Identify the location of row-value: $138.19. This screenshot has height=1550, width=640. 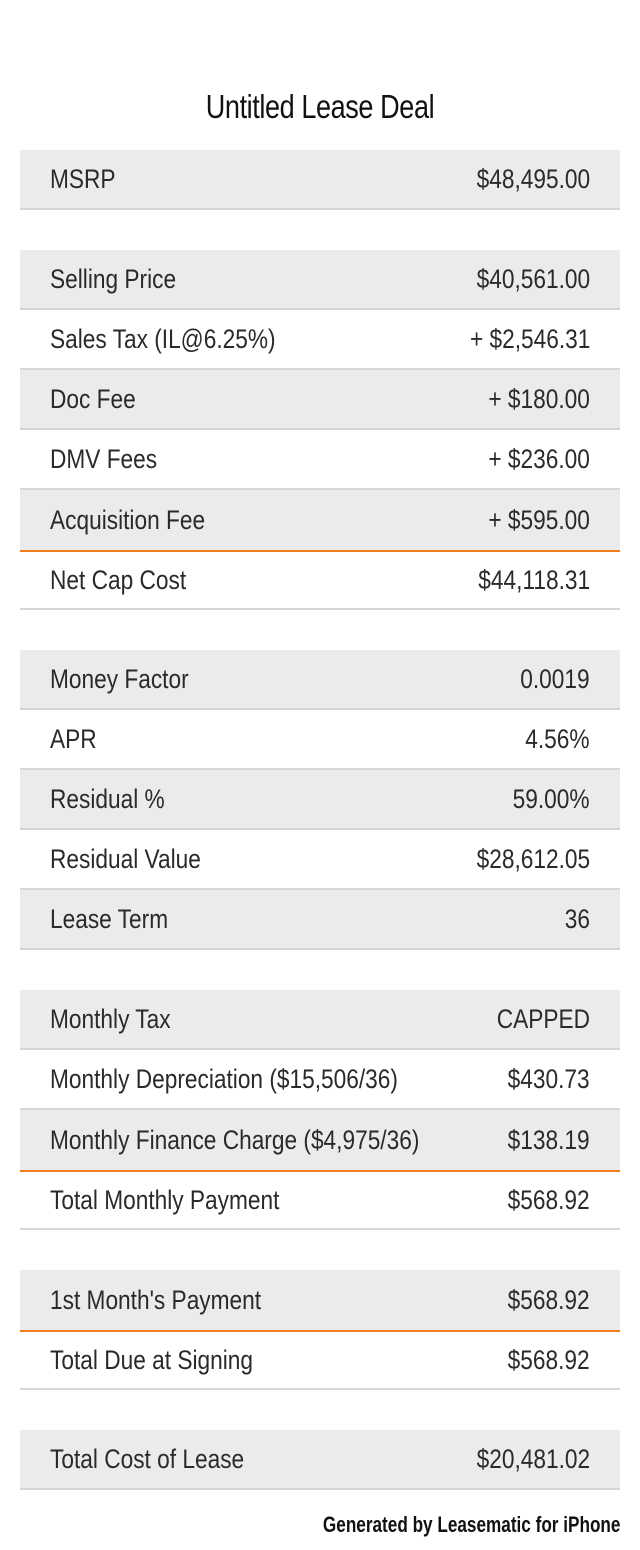
(549, 1139).